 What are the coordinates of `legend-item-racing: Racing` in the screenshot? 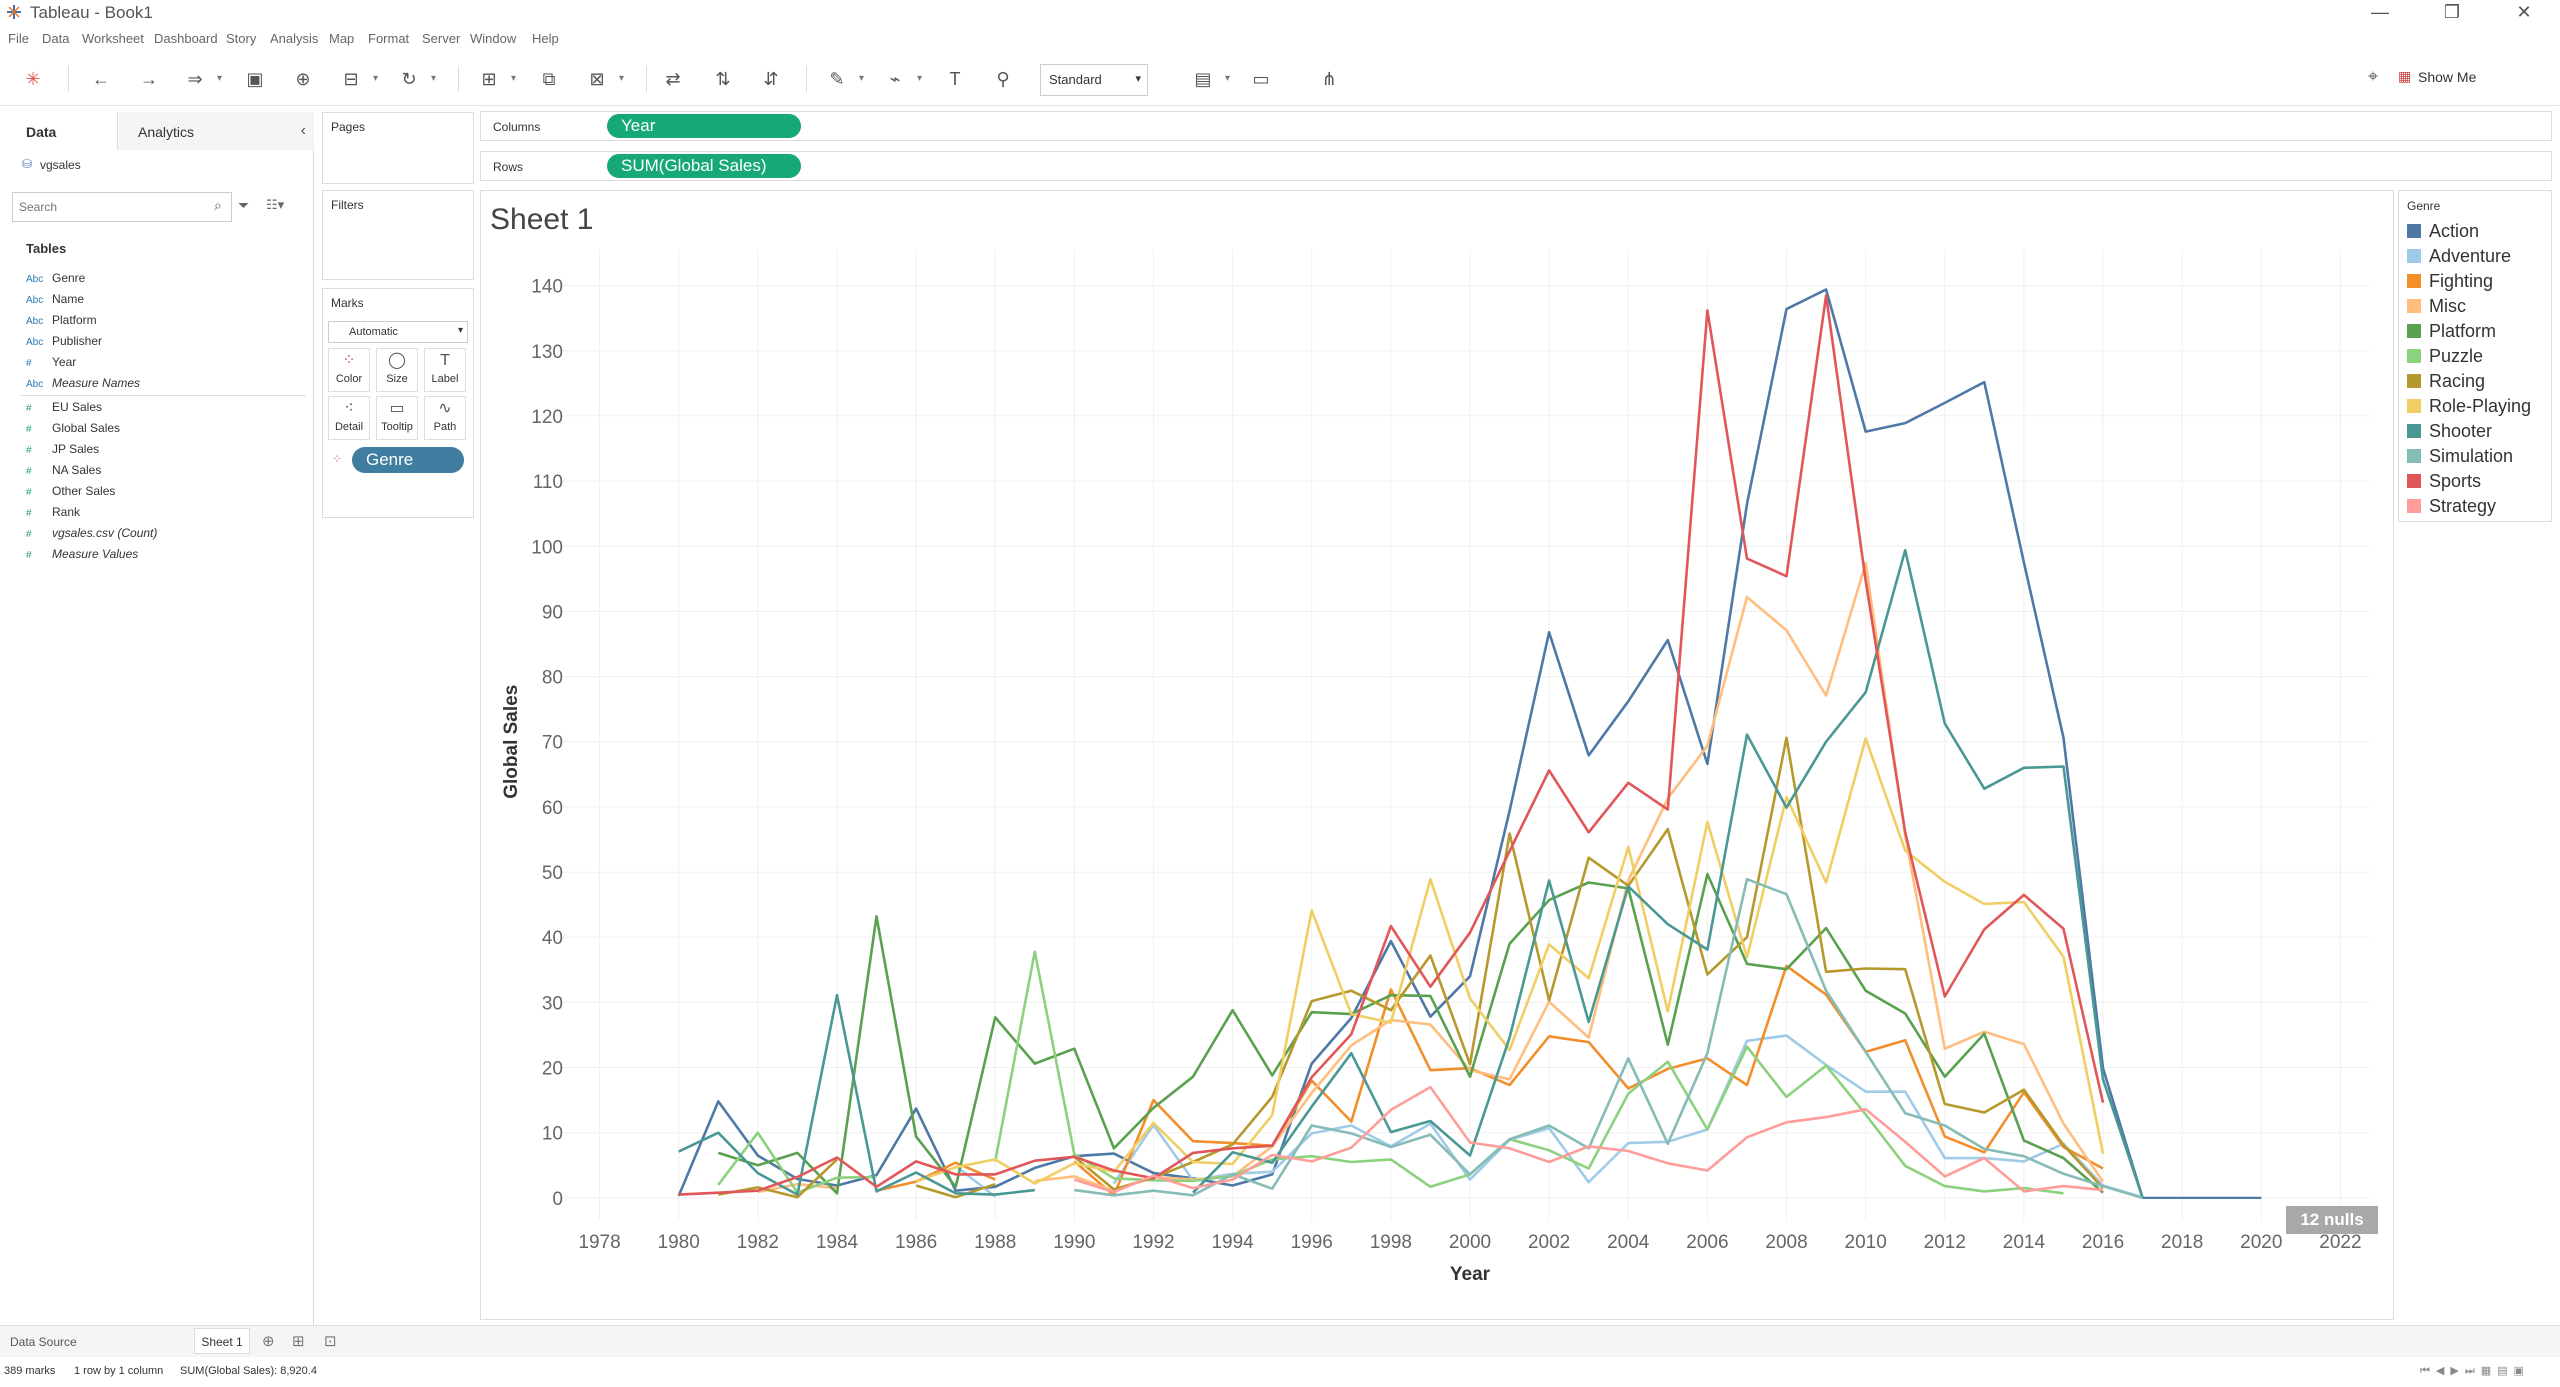 It's located at (2446, 382).